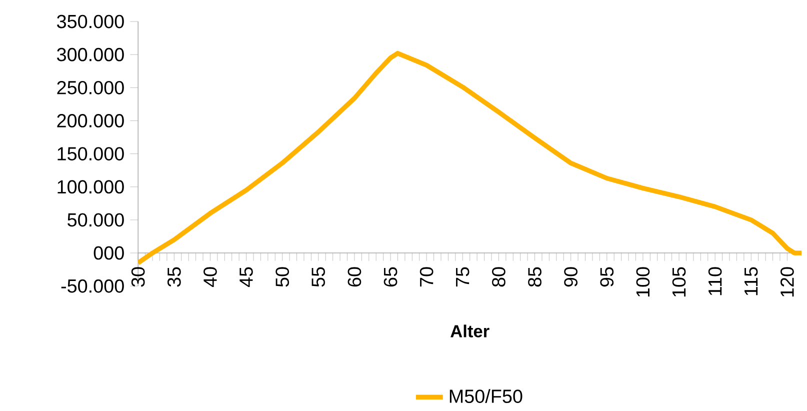 Image resolution: width=807 pixels, height=411 pixels. What do you see at coordinates (571, 276) in the screenshot?
I see `x-tick-label: 90` at bounding box center [571, 276].